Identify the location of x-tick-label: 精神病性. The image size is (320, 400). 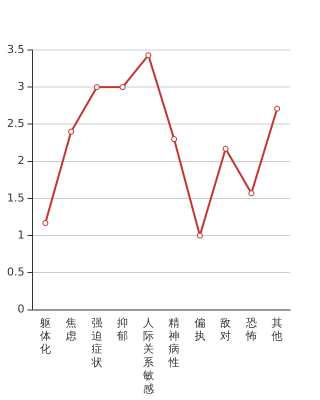
(174, 342).